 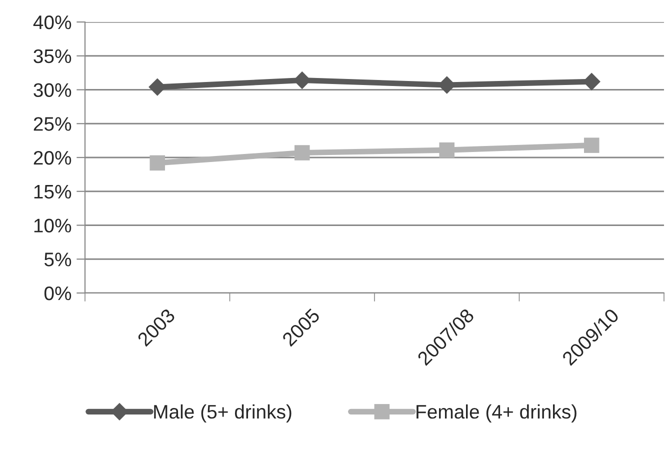 I want to click on y-tick-label: 30%, so click(x=53, y=90).